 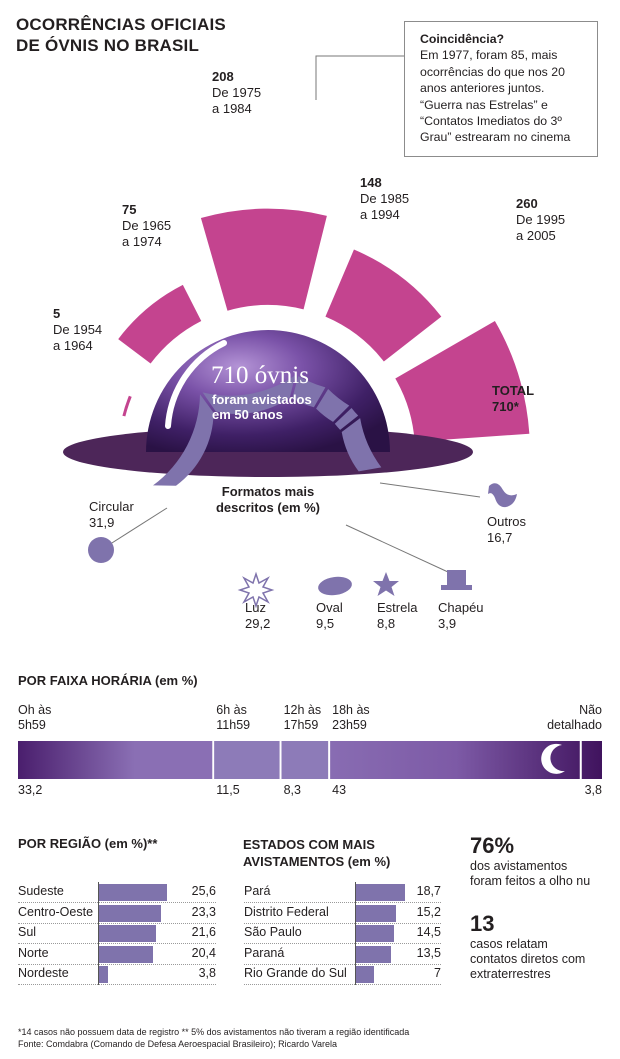 What do you see at coordinates (203, 932) in the screenshot?
I see `bar-value-label: 21,6` at bounding box center [203, 932].